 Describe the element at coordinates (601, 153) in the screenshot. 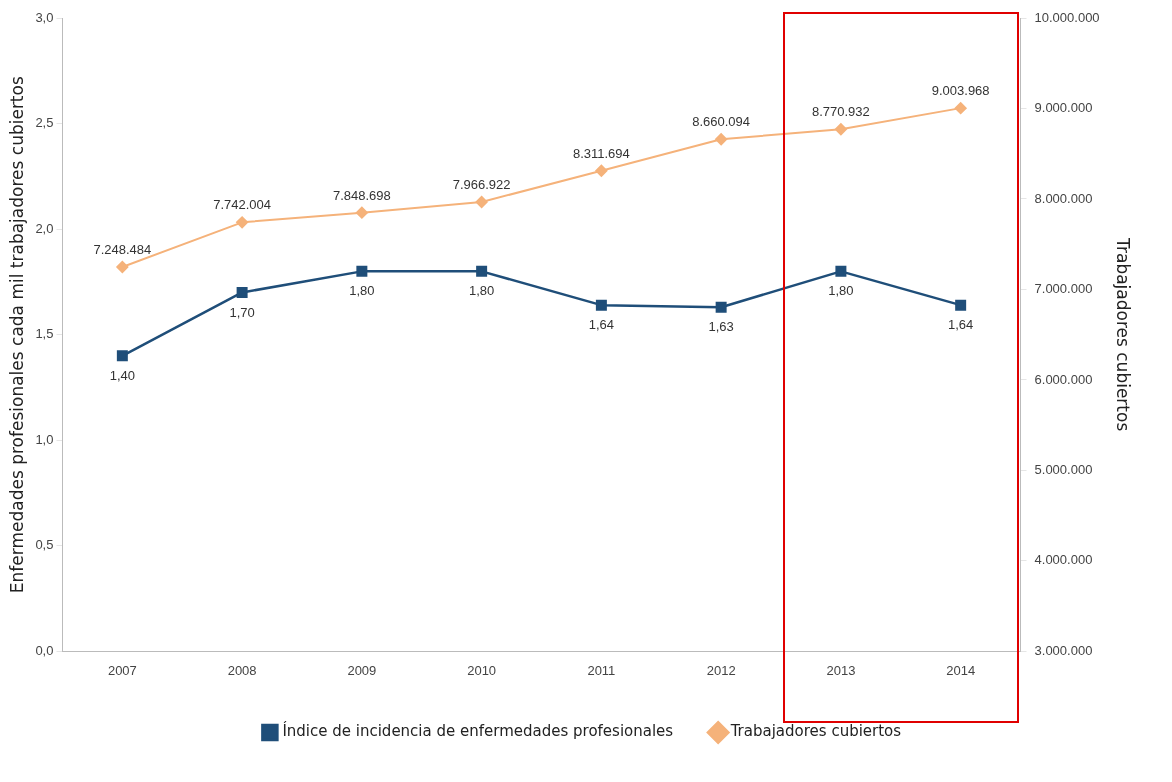

I see `data-label: 8.311.694` at that location.